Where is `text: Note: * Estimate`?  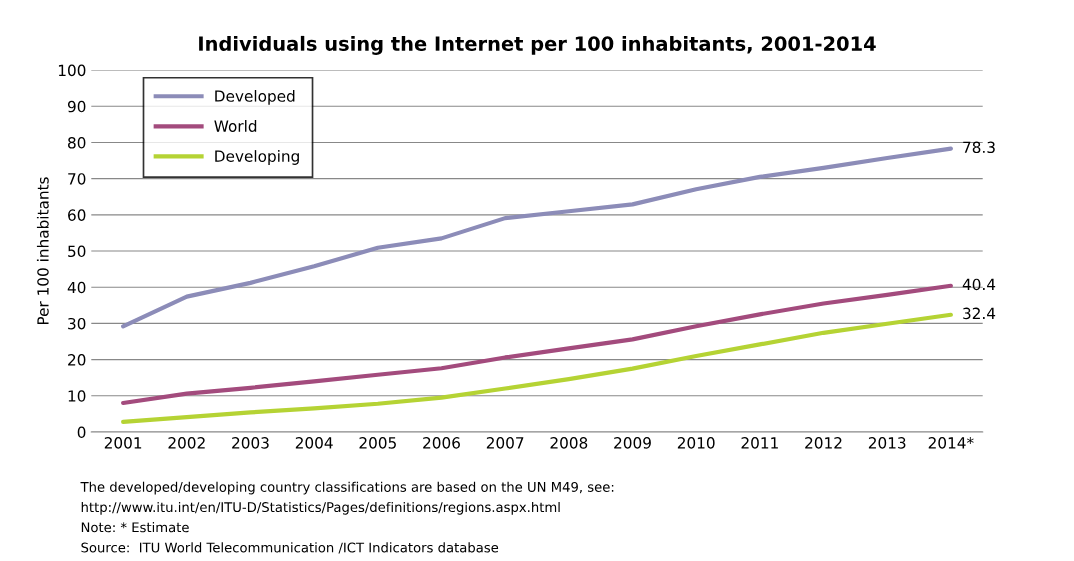
text: Note: * Estimate is located at coordinates (135, 527).